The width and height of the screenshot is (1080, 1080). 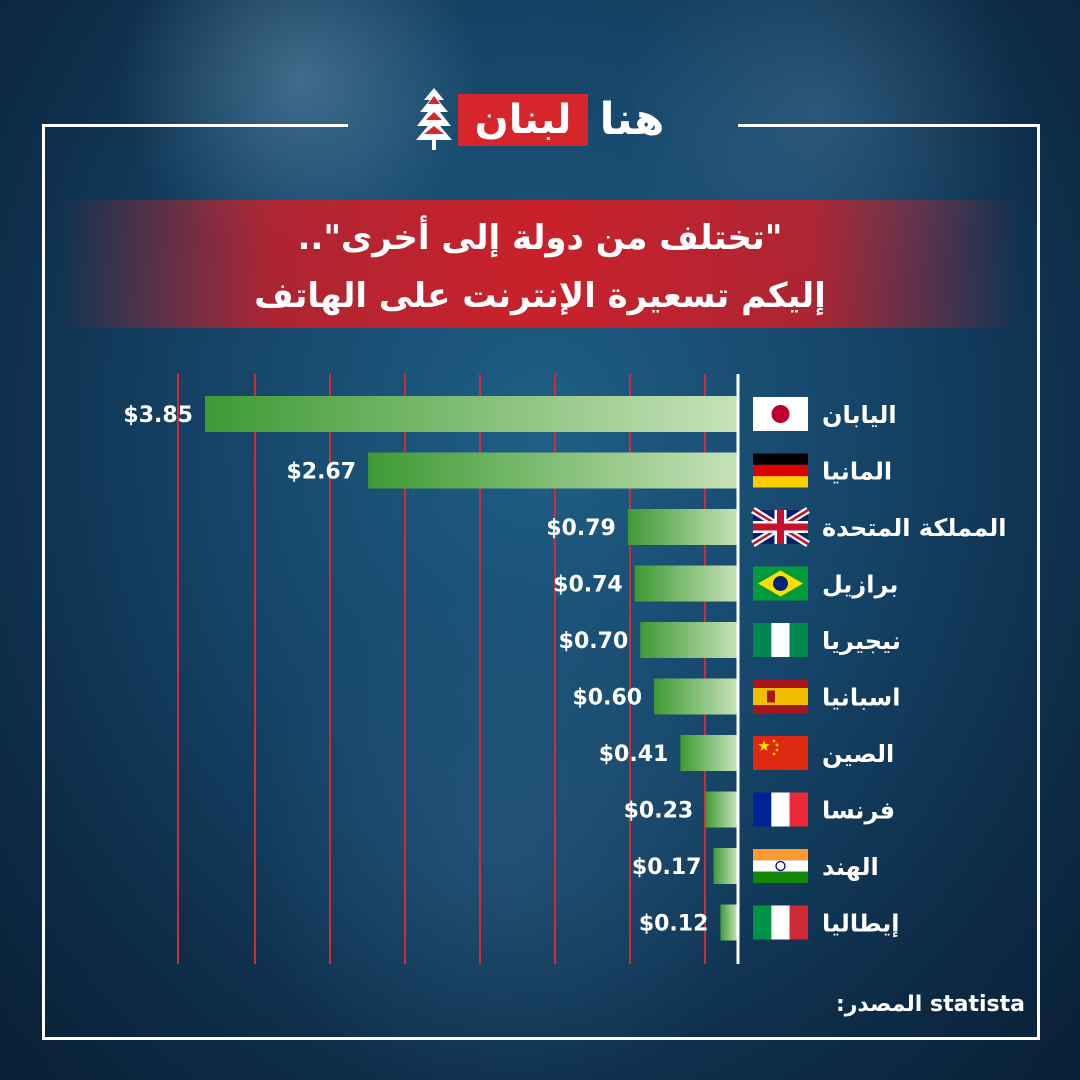 I want to click on flag-india-icon, so click(x=780, y=866).